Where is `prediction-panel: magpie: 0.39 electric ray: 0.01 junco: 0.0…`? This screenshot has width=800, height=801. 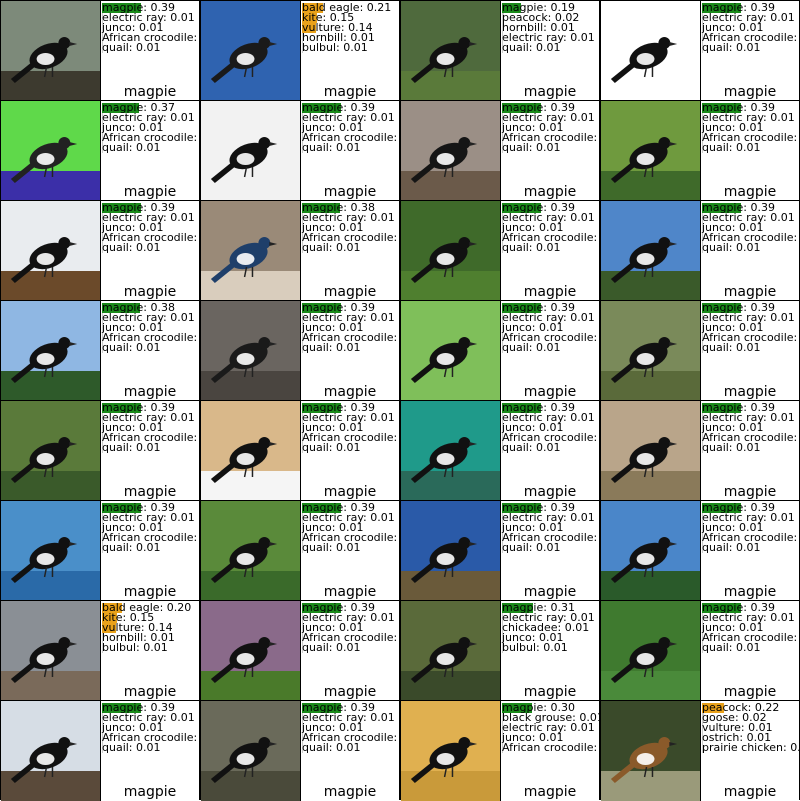 prediction-panel: magpie: 0.39 electric ray: 0.01 junco: 0.0… is located at coordinates (349, 351).